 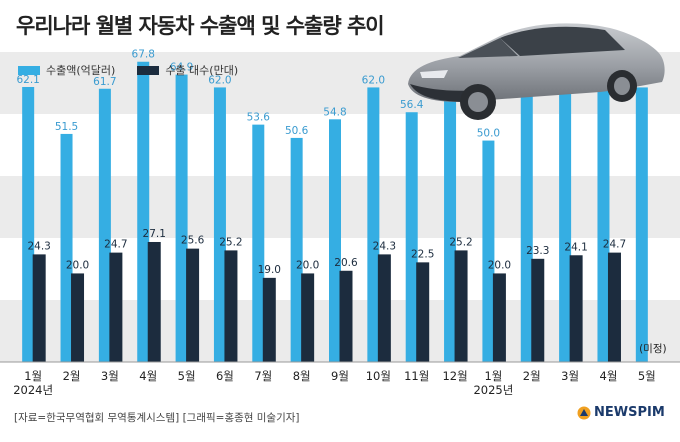 I want to click on x-tick-label: 8월, so click(x=302, y=376).